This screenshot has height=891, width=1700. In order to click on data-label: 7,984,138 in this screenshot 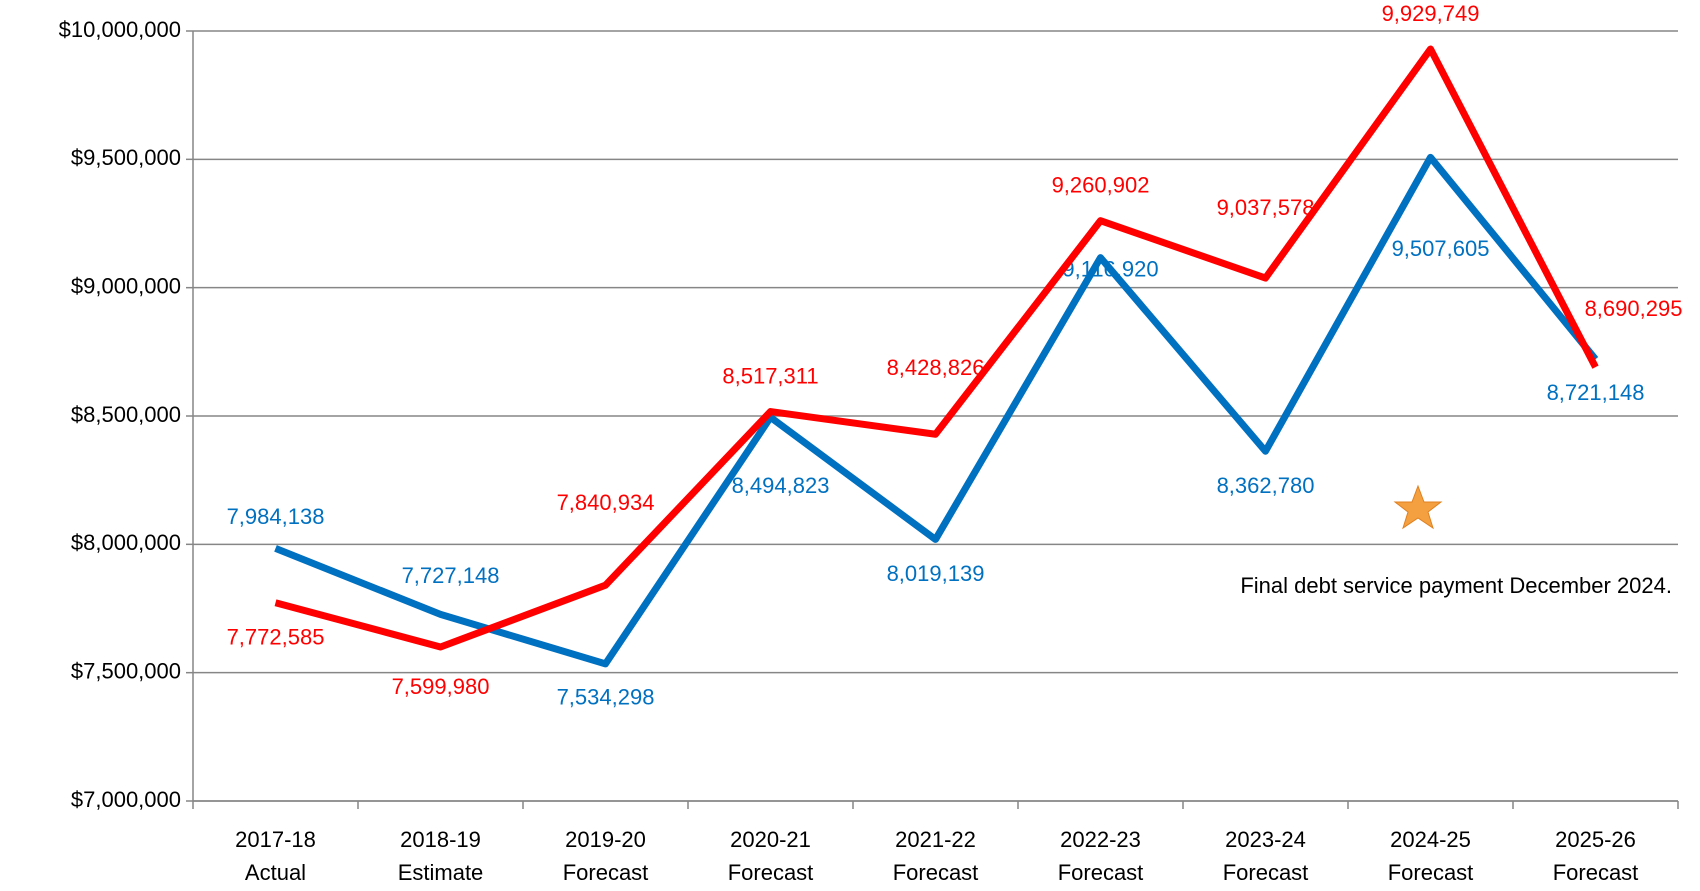, I will do `click(276, 516)`.